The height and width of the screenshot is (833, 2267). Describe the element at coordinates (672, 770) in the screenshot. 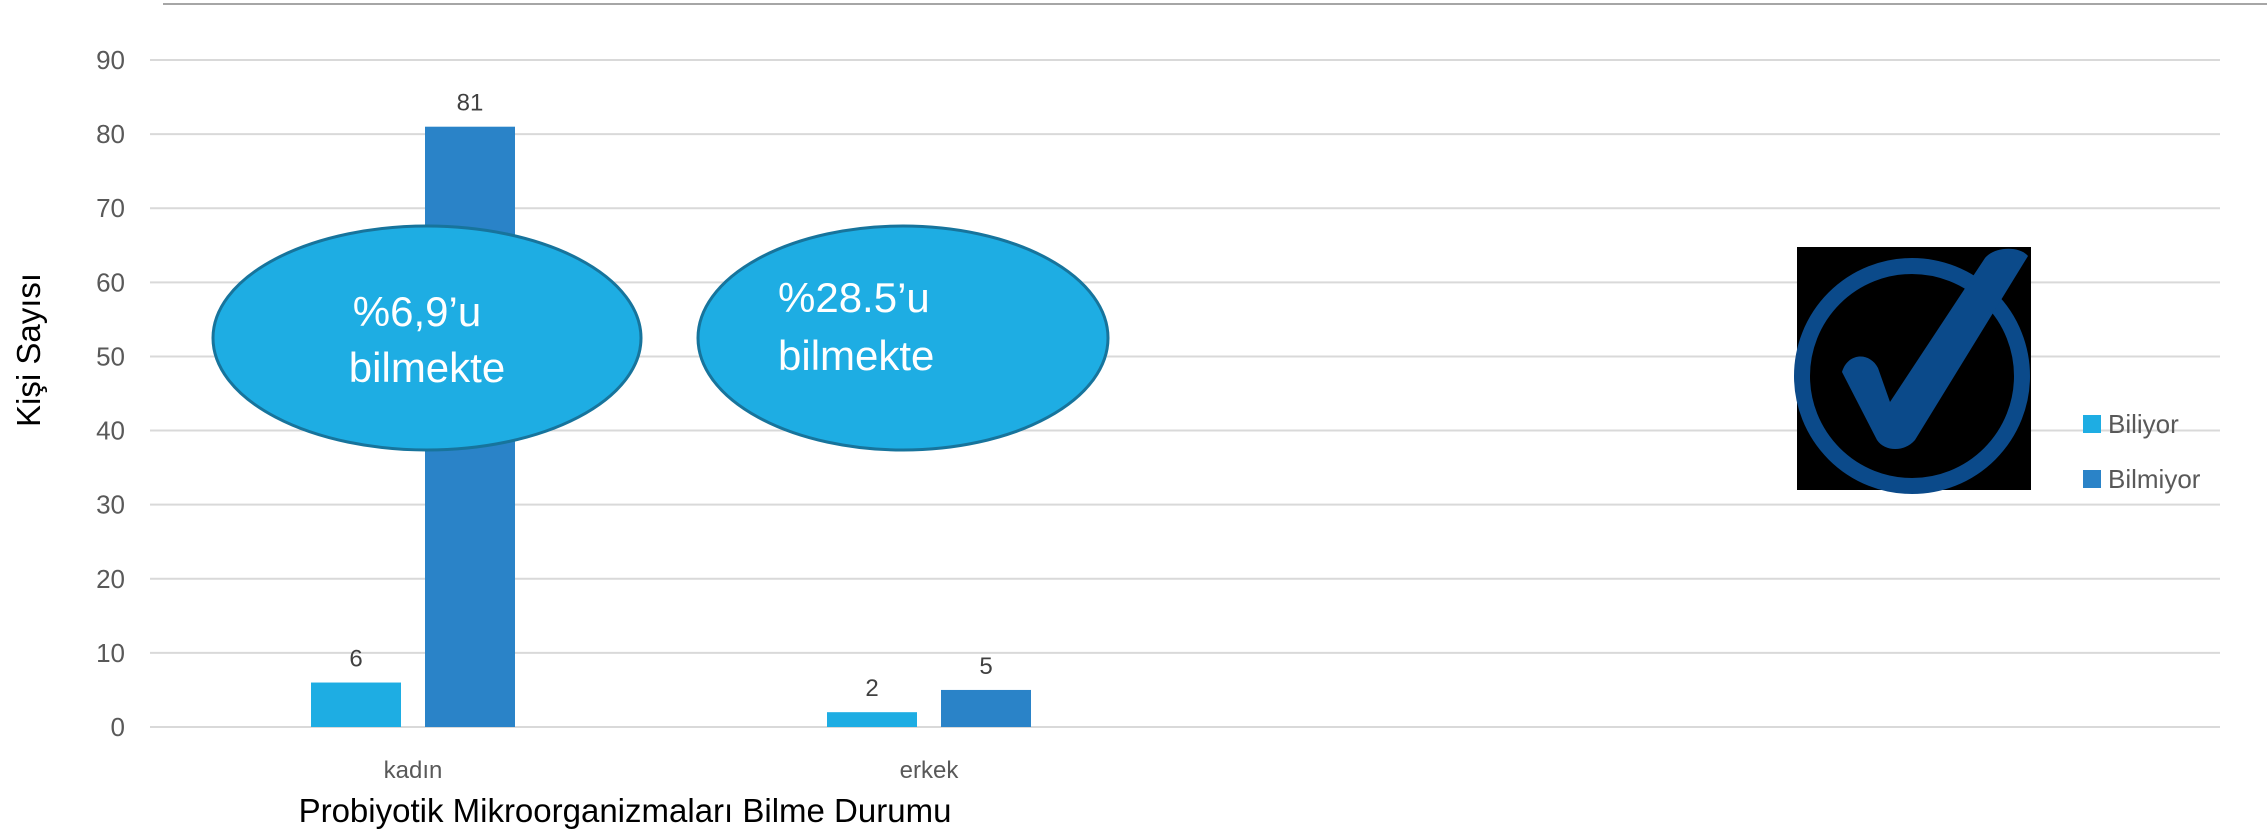

I see `category-labels: kadın erkek` at that location.